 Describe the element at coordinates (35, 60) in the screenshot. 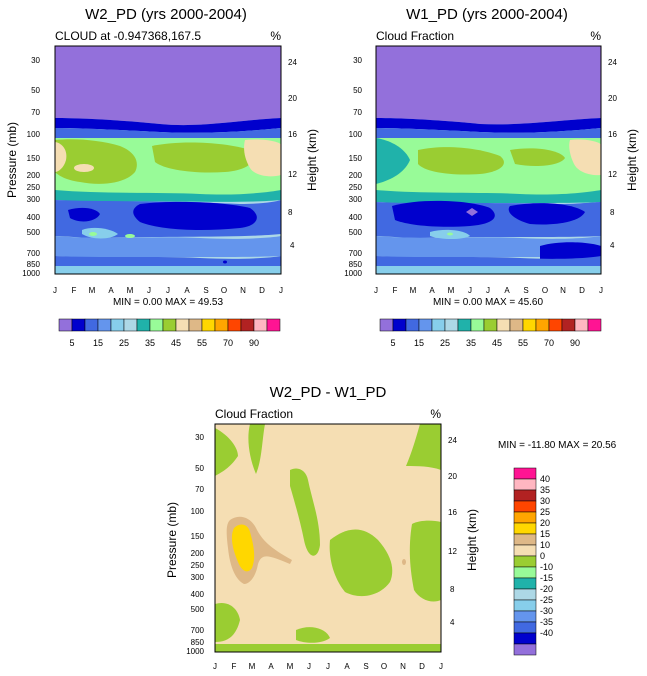

I see `y-tick-label: 30` at that location.